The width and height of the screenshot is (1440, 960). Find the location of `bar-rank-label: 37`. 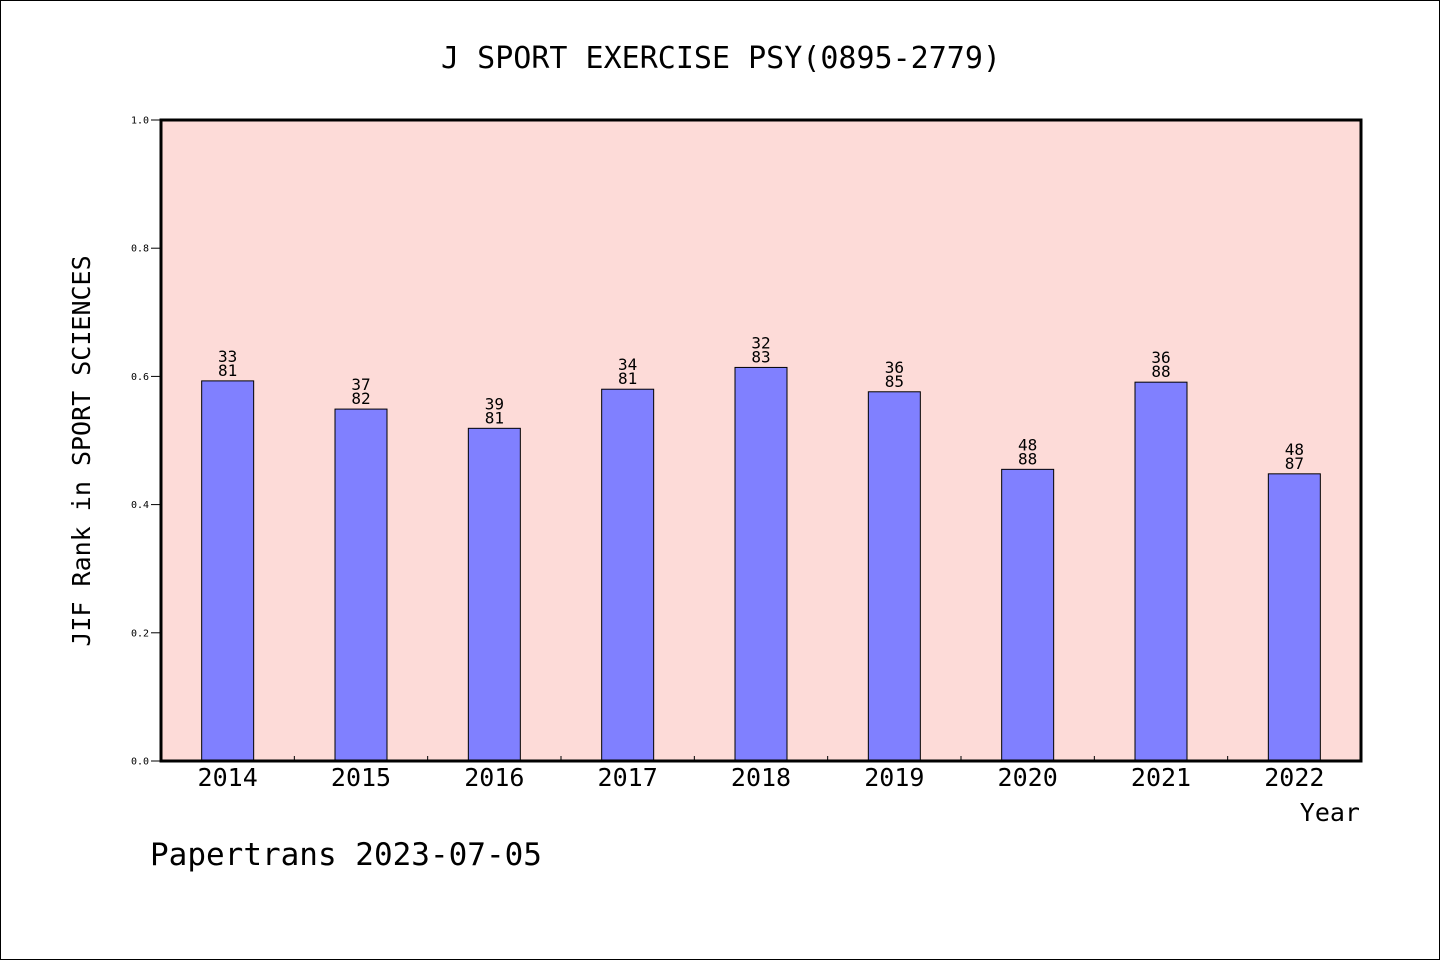

bar-rank-label: 37 is located at coordinates (360, 384).